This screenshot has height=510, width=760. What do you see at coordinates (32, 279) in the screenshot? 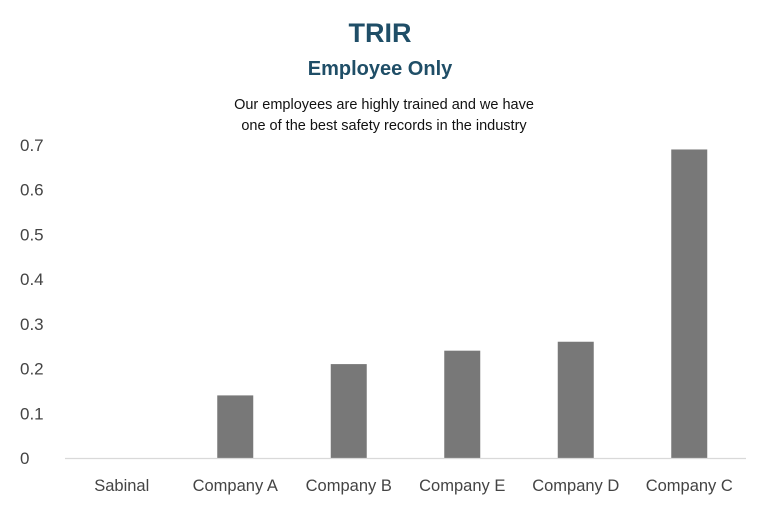
I see `y-tick-label: 0.4` at bounding box center [32, 279].